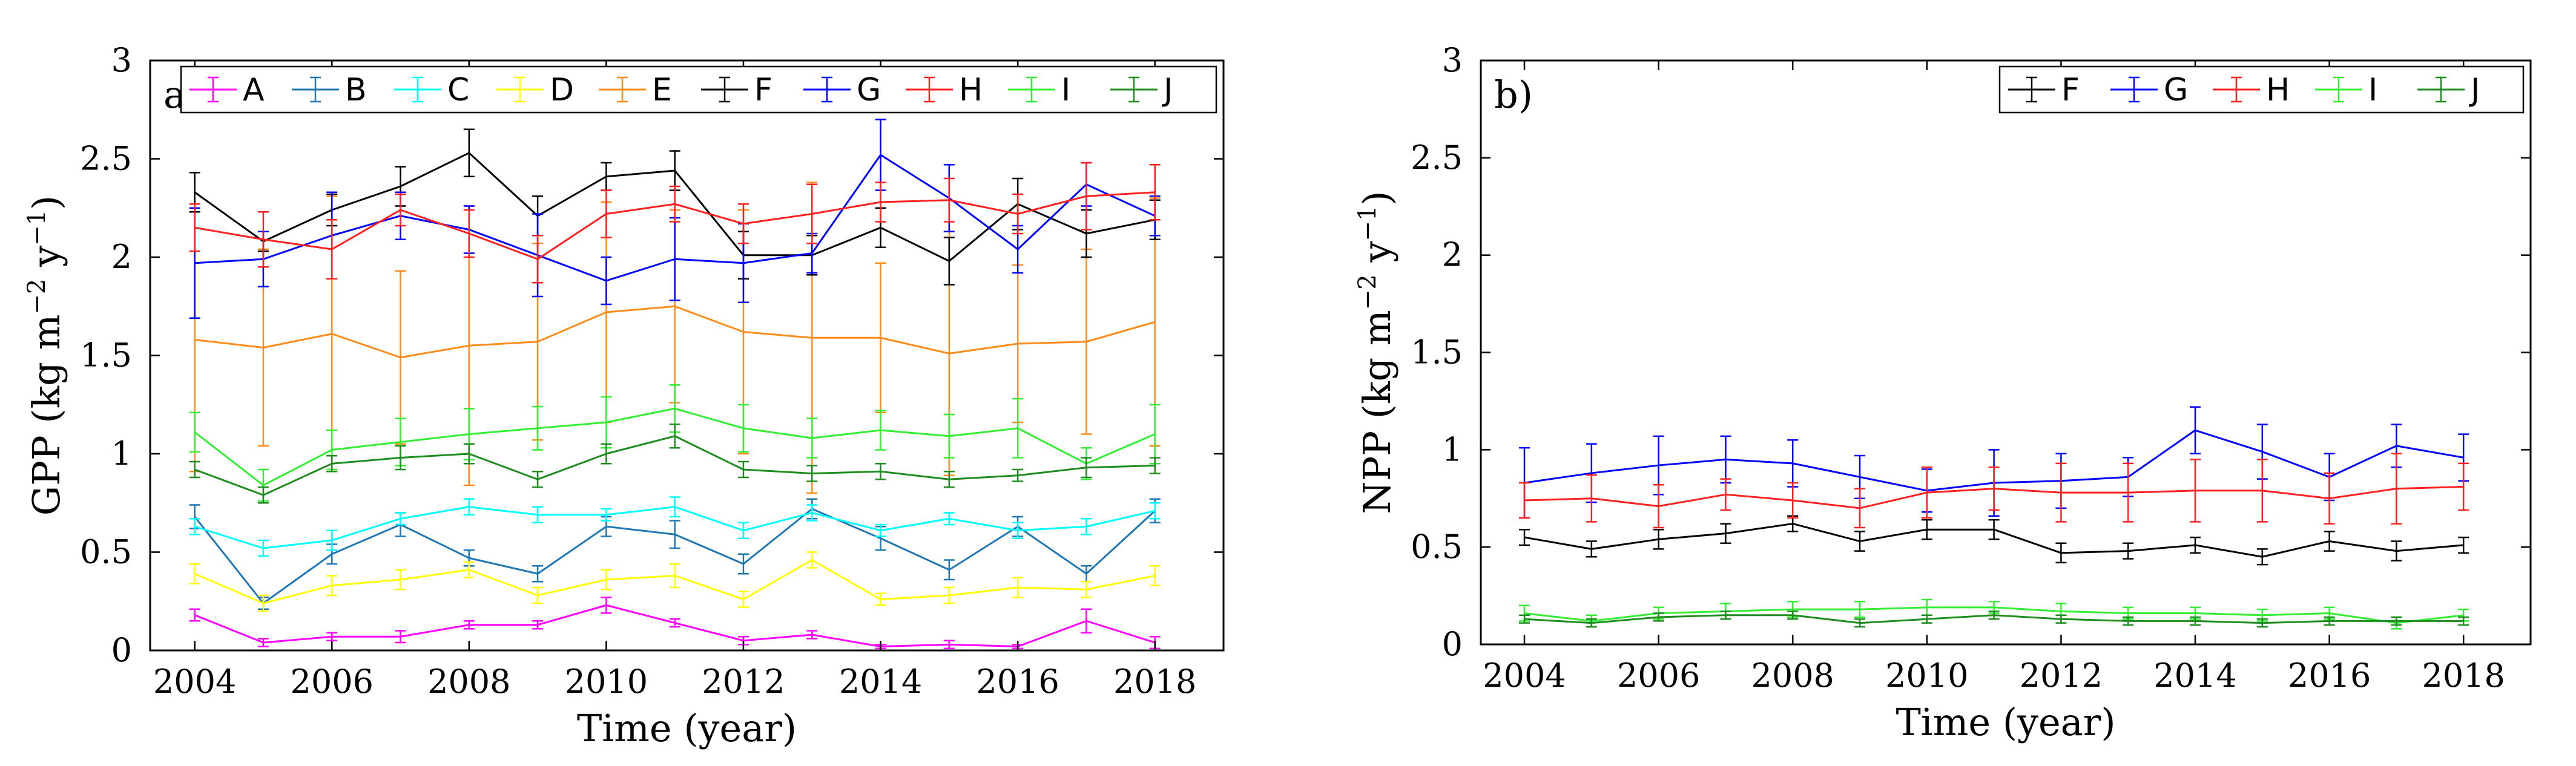 This screenshot has height=766, width=2576. What do you see at coordinates (687, 728) in the screenshot?
I see `gpp-x-axis-label: Time (year)` at bounding box center [687, 728].